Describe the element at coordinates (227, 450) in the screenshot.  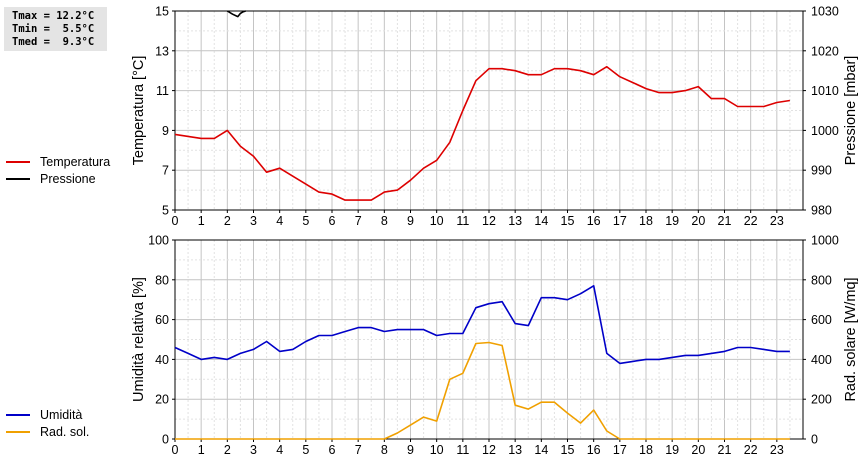
I see `panel2-x-tick-label: 2` at that location.